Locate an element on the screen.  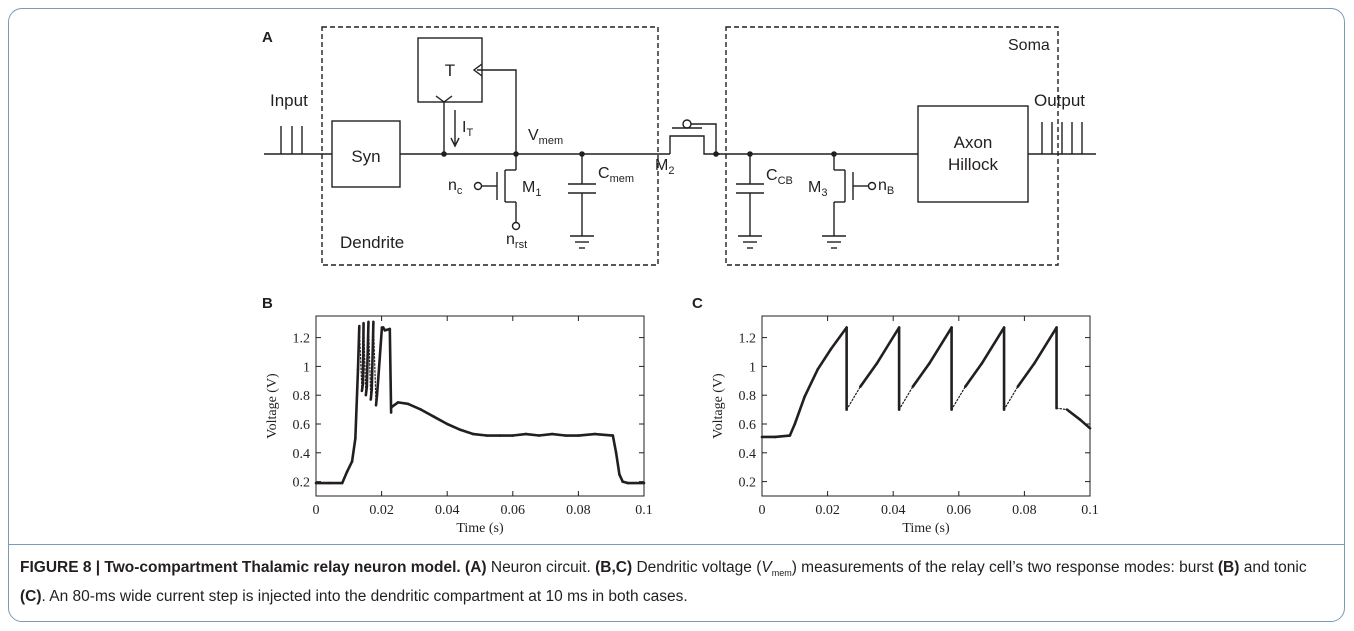
c-xtick-label: 0.1 is located at coordinates (1090, 510).